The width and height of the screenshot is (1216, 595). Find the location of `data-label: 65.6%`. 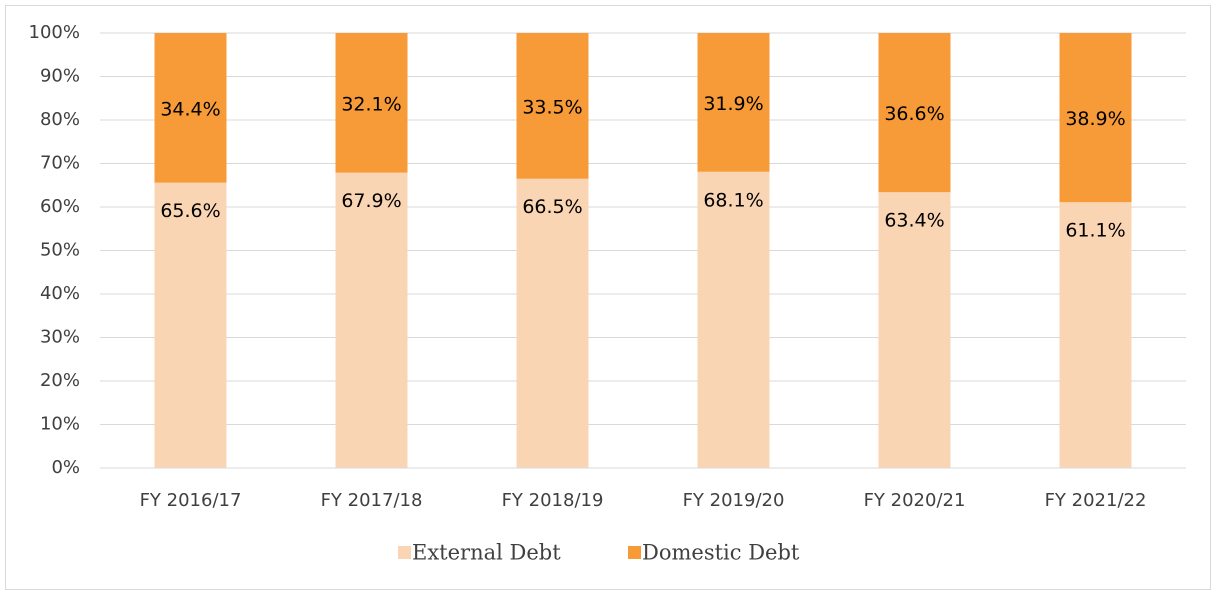

data-label: 65.6% is located at coordinates (190, 211).